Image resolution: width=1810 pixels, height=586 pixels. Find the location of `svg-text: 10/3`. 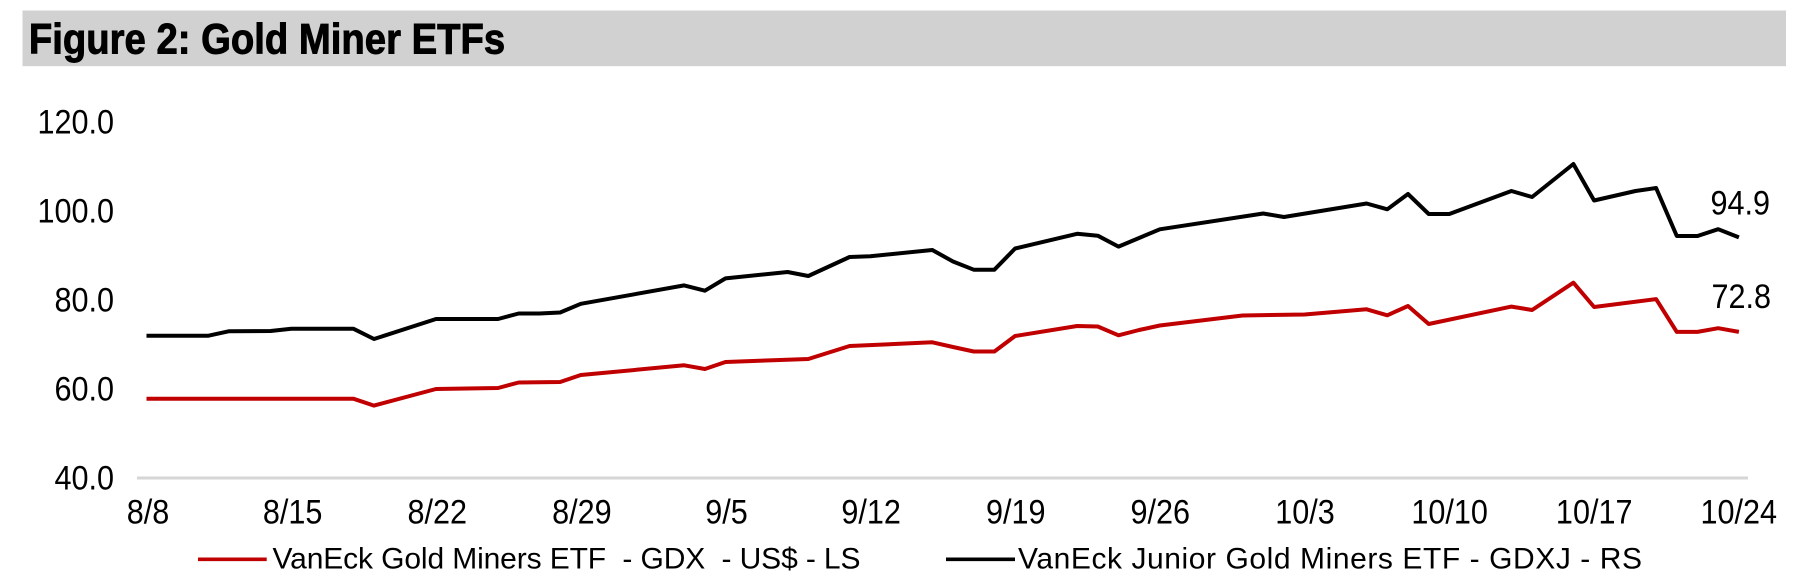

svg-text: 10/3 is located at coordinates (1305, 512).